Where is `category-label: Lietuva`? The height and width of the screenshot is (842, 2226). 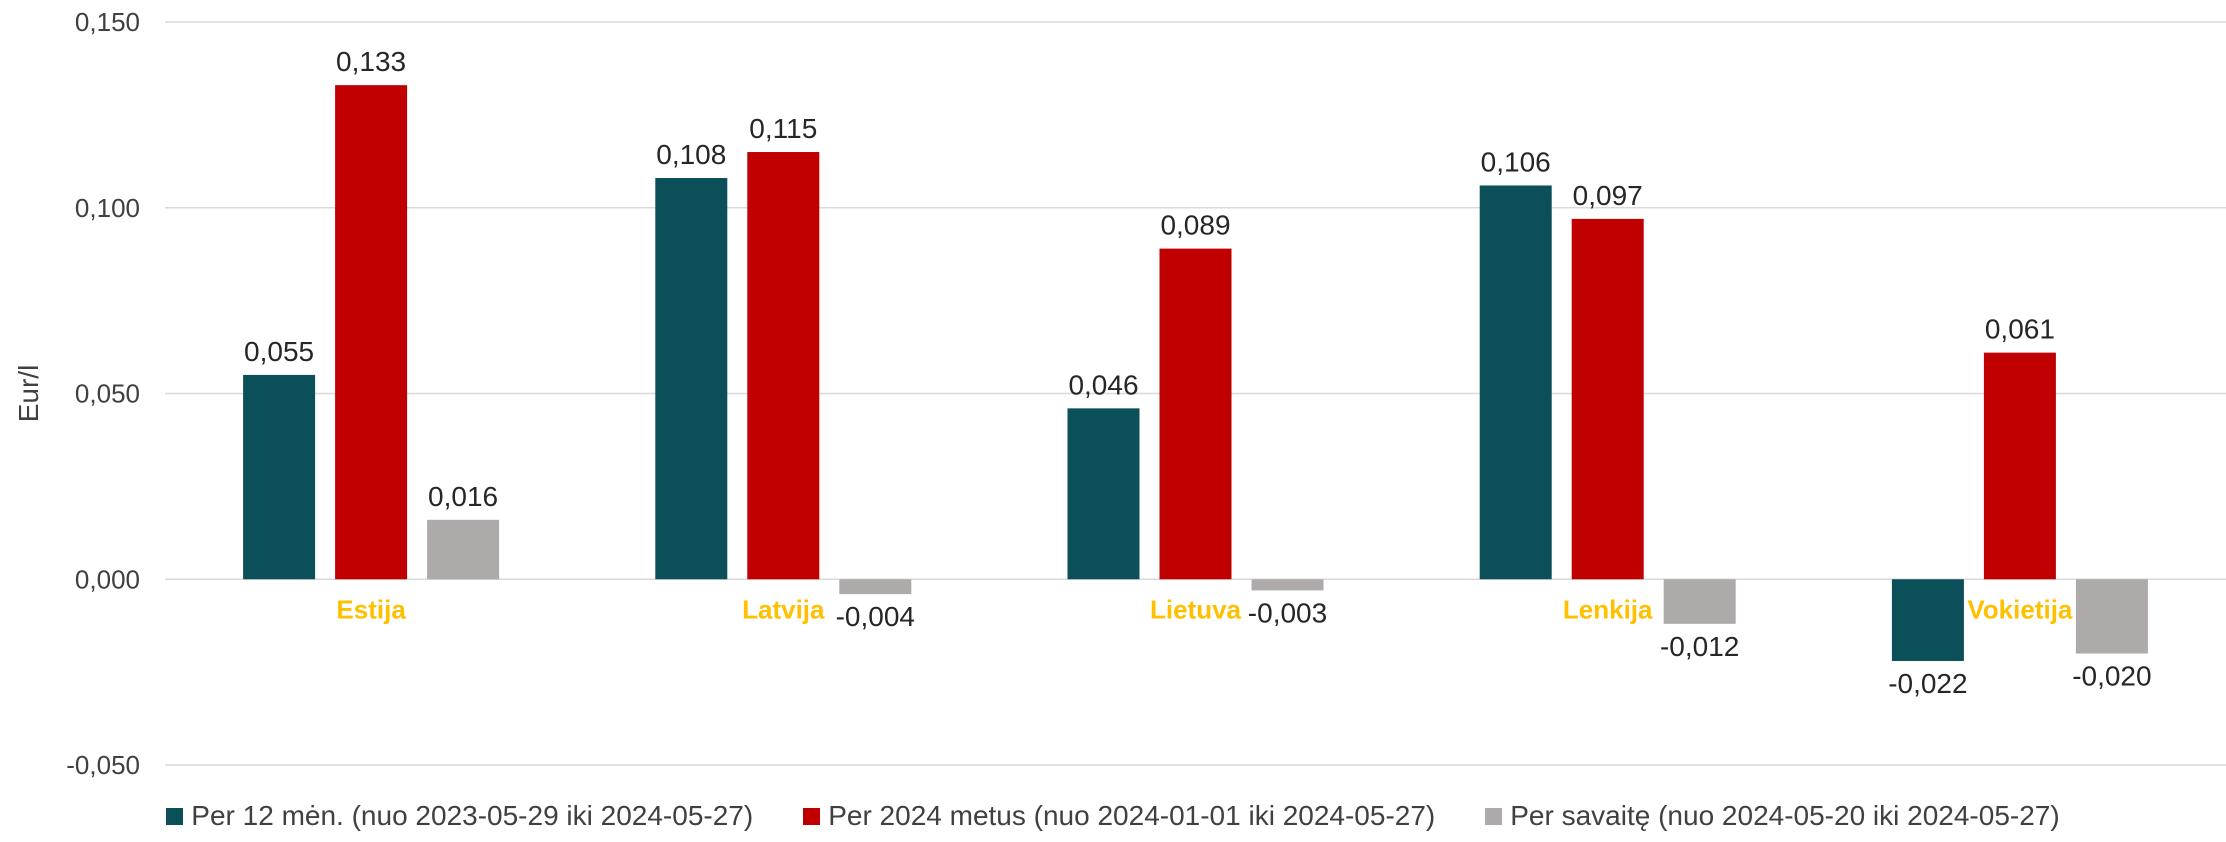
category-label: Lietuva is located at coordinates (1196, 609).